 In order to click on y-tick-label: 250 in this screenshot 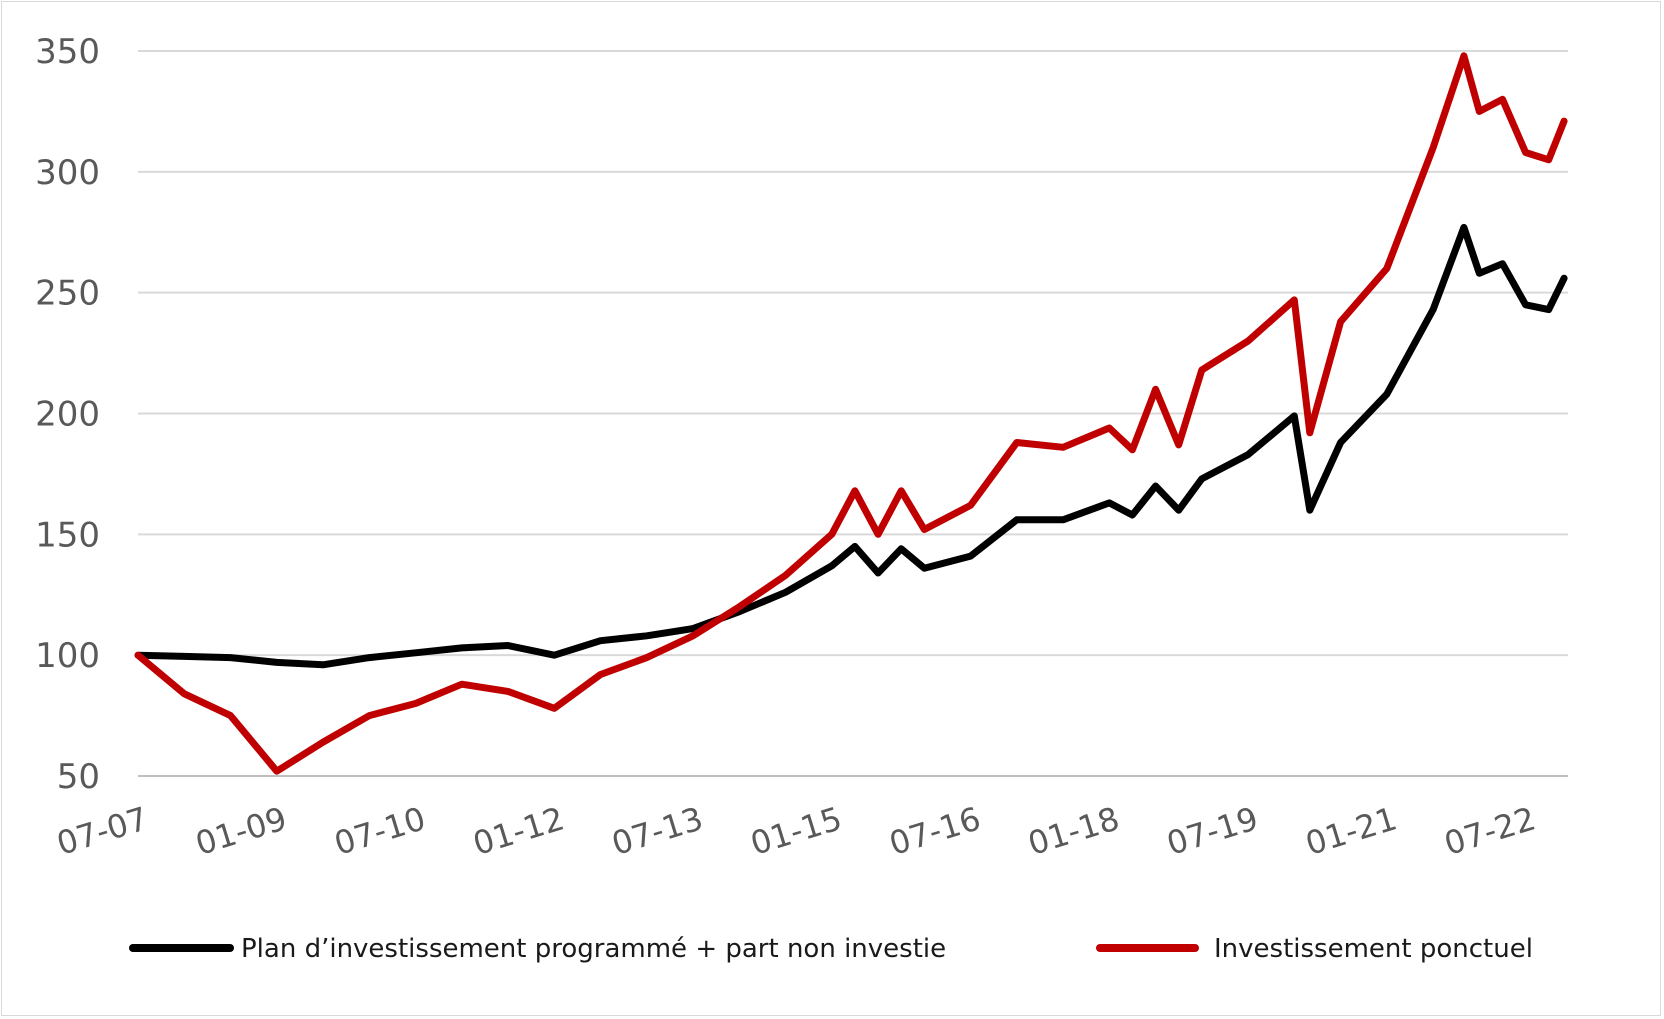, I will do `click(67, 294)`.